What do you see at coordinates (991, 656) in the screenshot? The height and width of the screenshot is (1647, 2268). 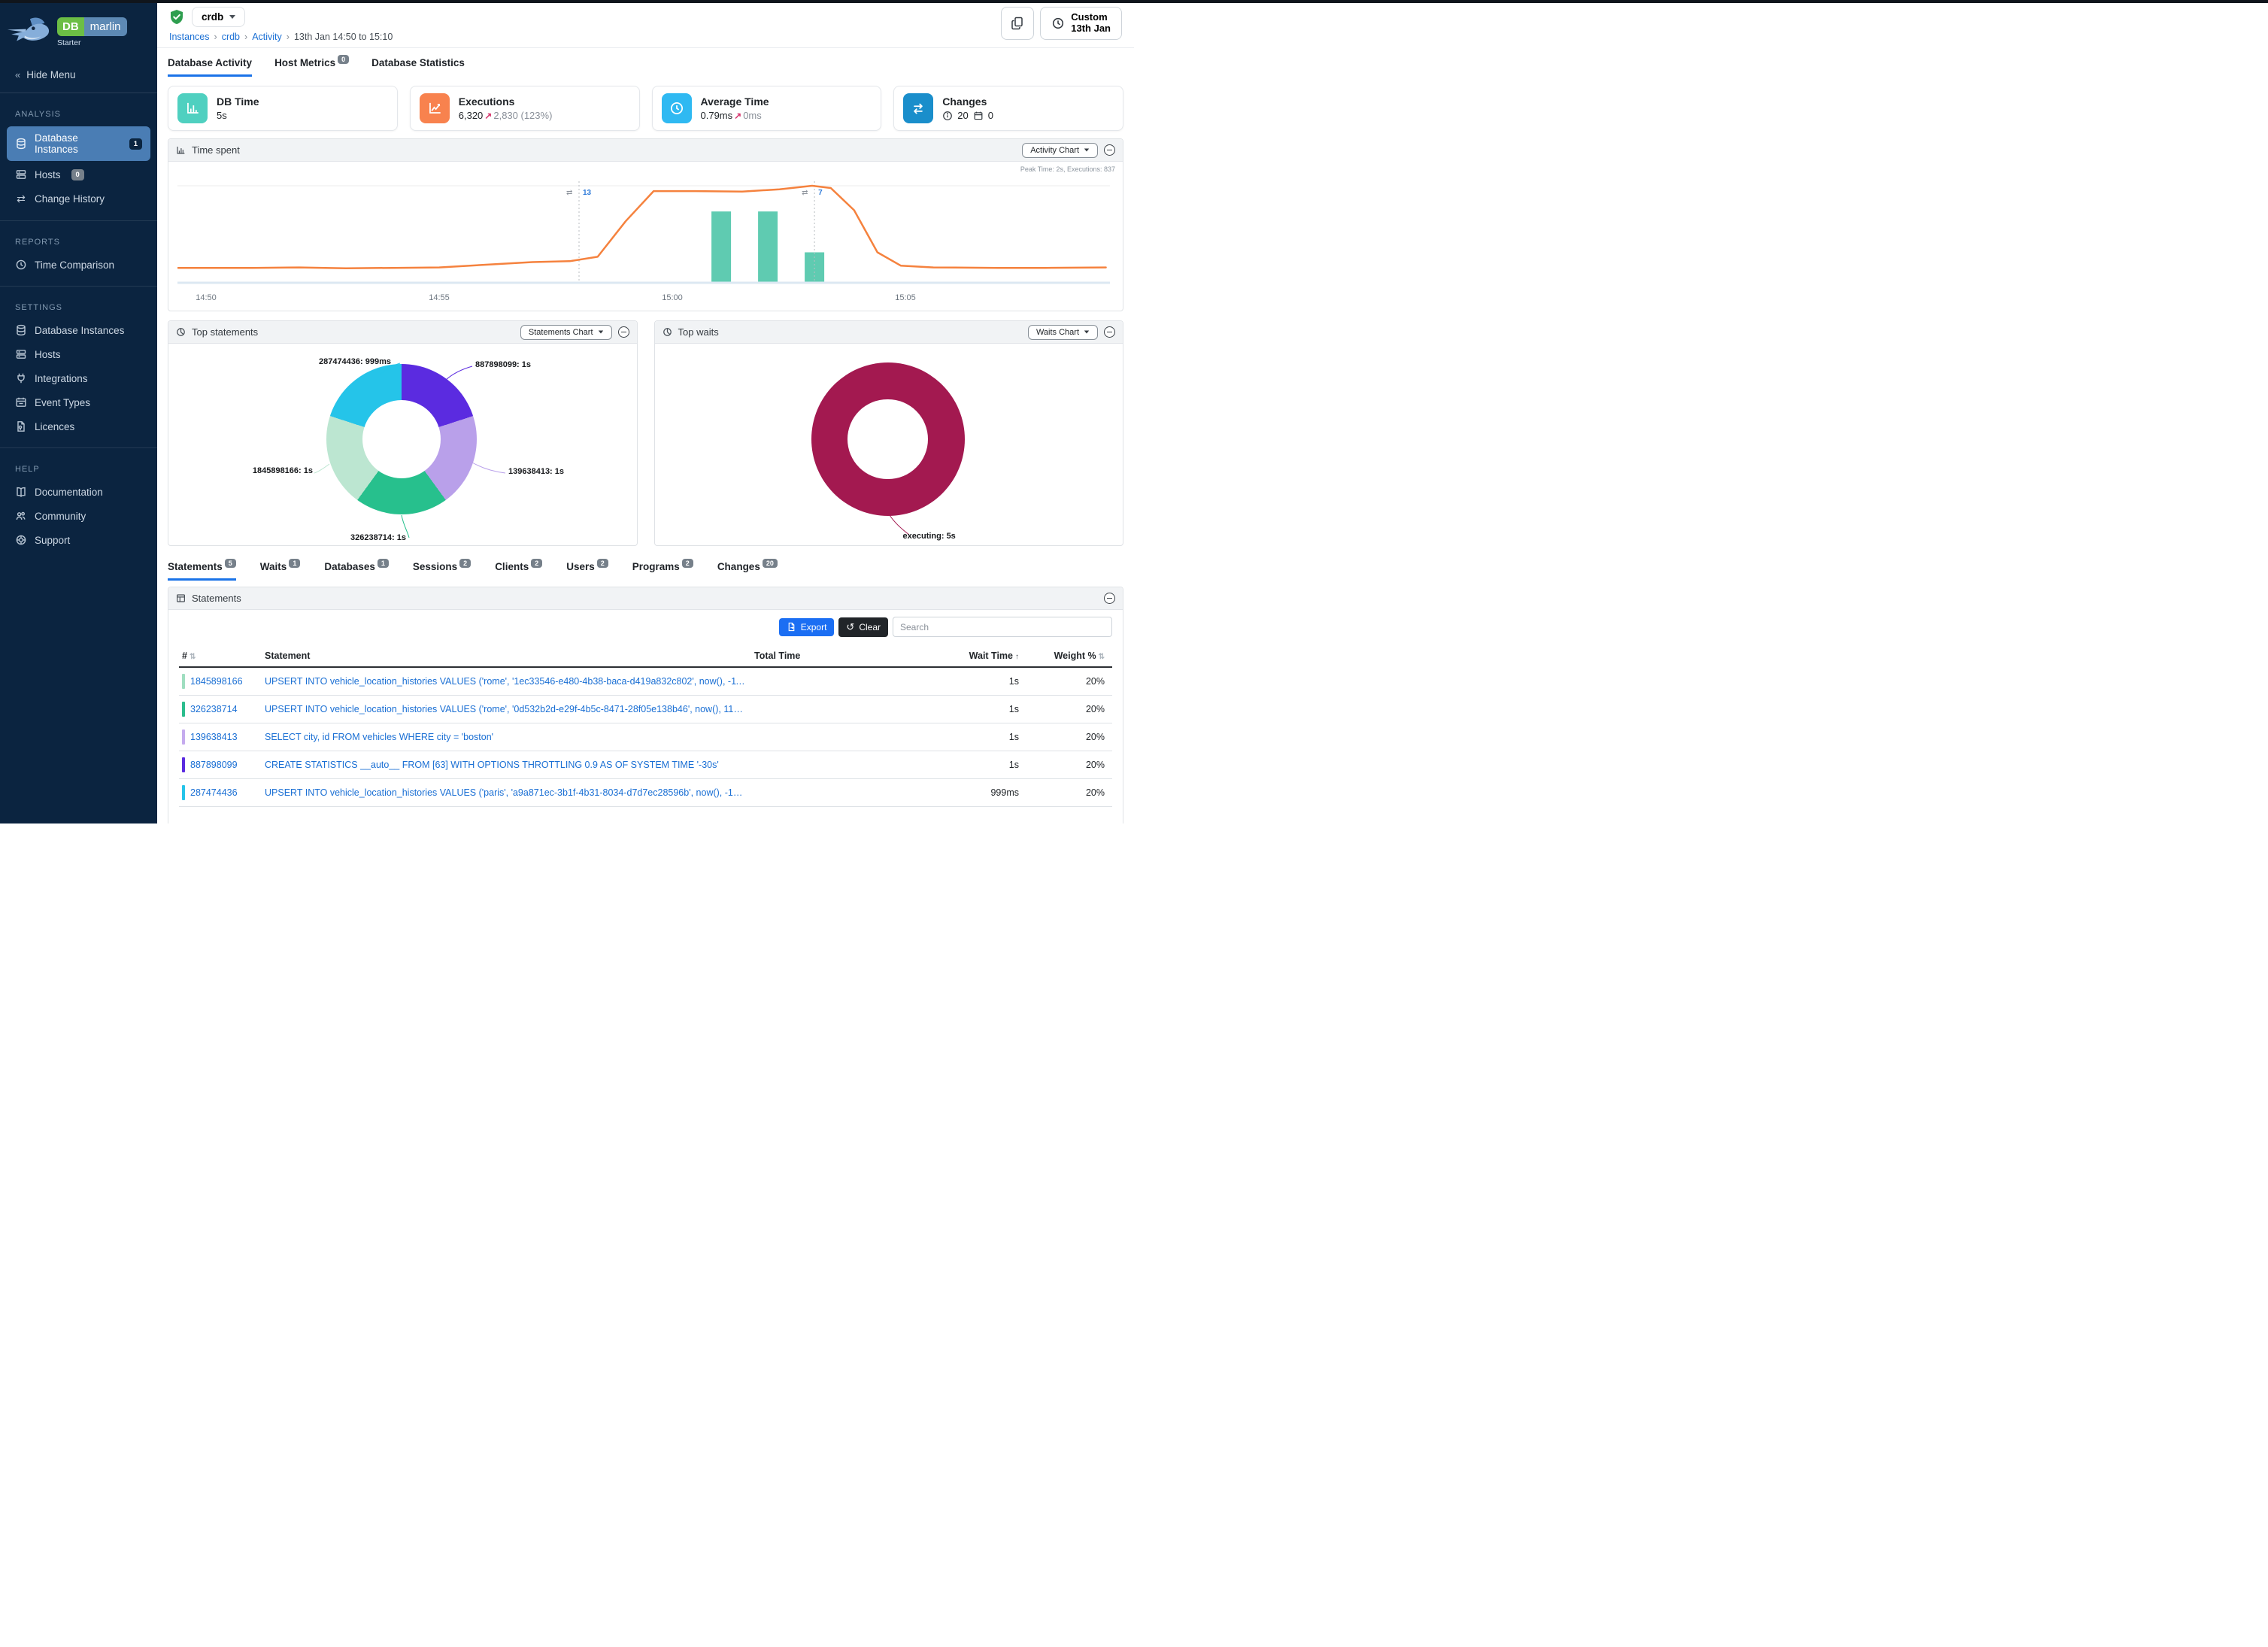 I see `column-header-wait-time: Wait Time` at bounding box center [991, 656].